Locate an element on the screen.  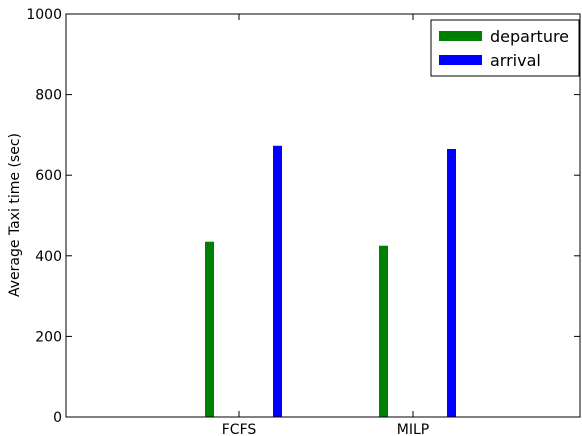
bar-departure-fcfs is located at coordinates (209, 329).